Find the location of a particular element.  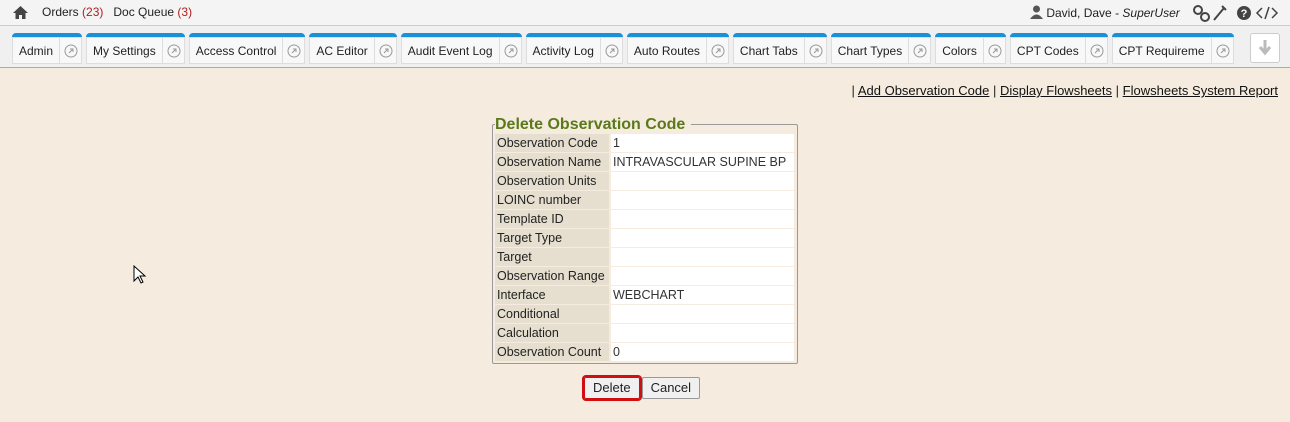

field-label: Target is located at coordinates (552, 257).